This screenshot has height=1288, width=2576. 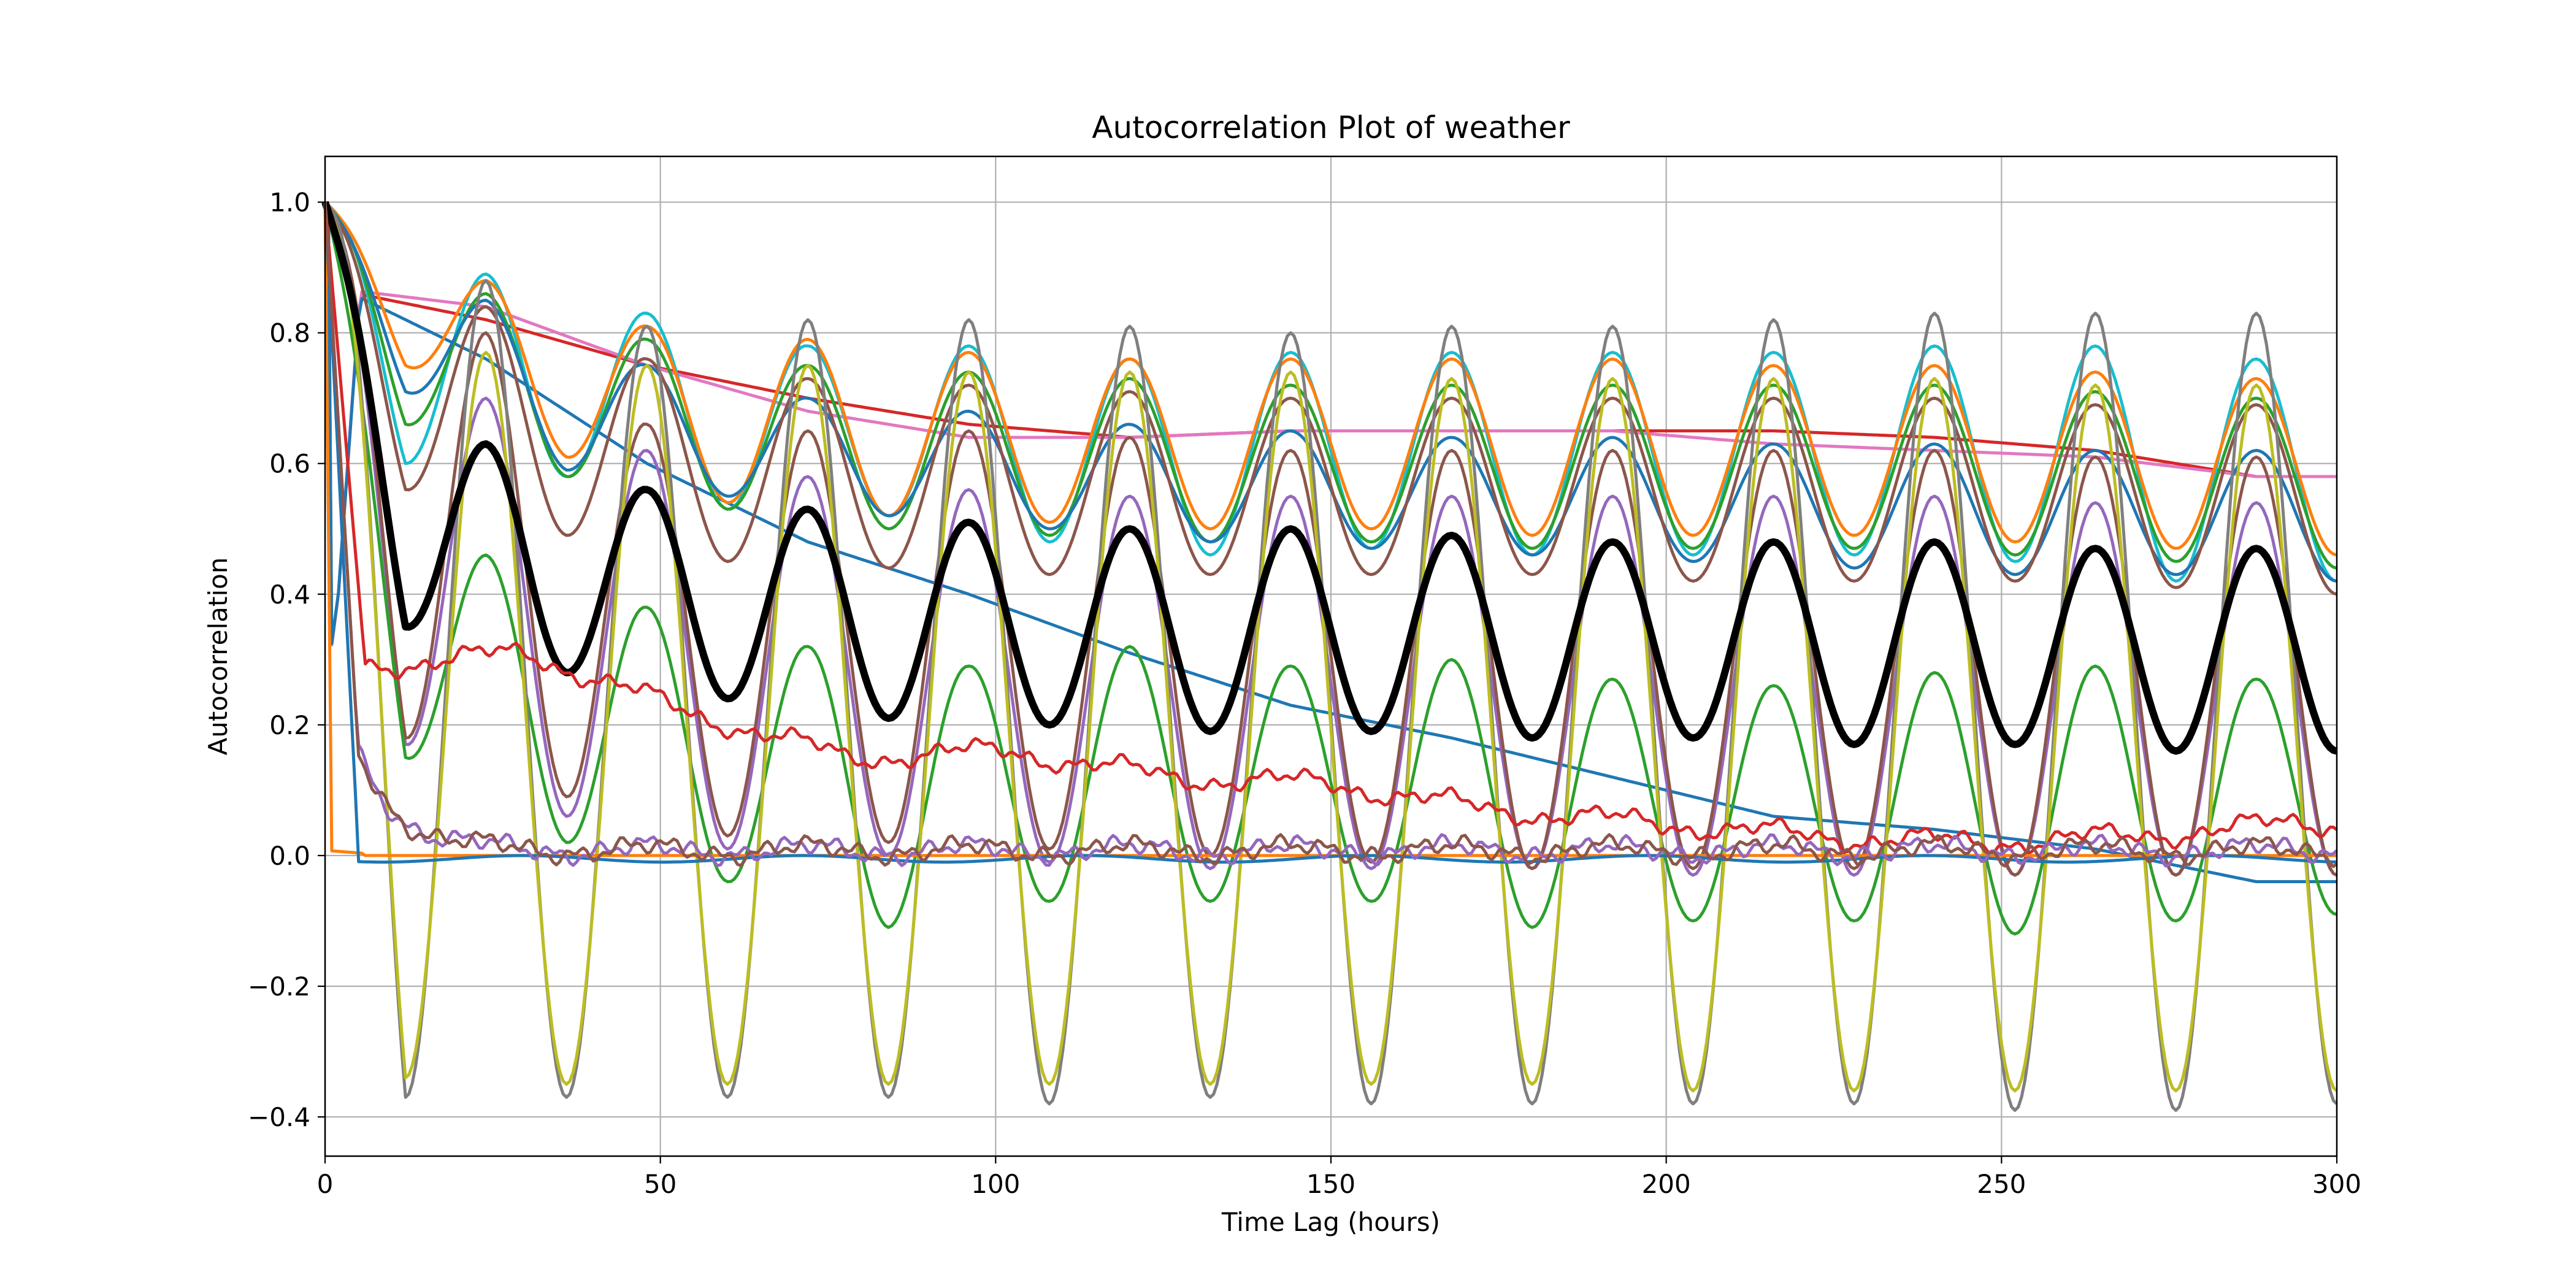 What do you see at coordinates (289, 464) in the screenshot?
I see `y-tick-label: 0.6` at bounding box center [289, 464].